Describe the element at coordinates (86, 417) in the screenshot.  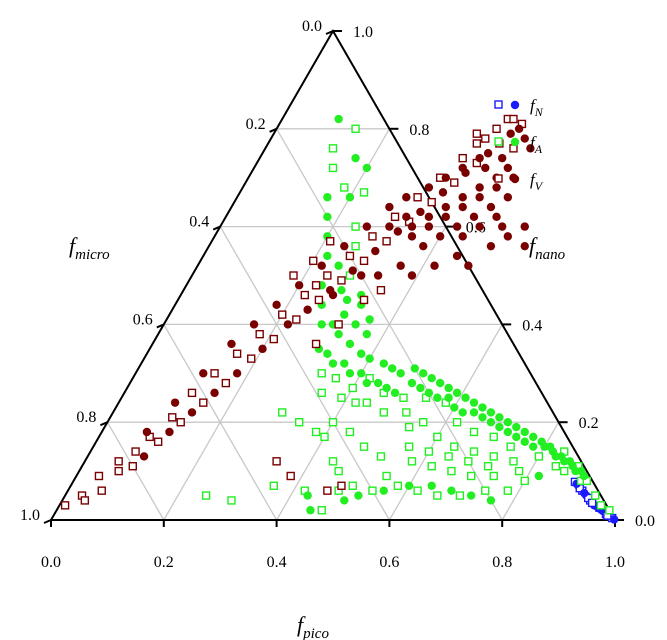
I see `left-tick-label: 0.8` at that location.